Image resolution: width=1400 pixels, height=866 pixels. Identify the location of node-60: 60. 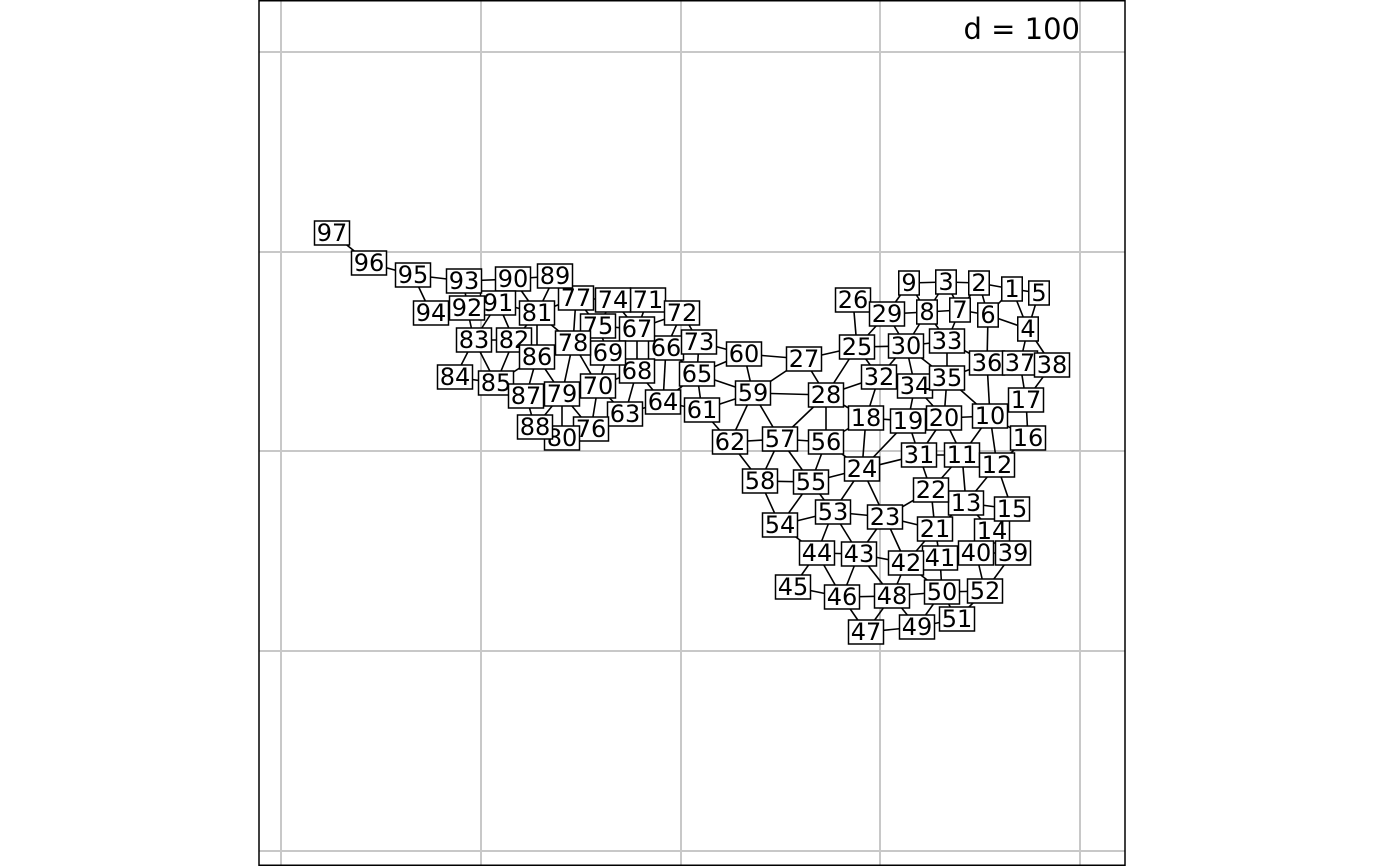
(744, 354).